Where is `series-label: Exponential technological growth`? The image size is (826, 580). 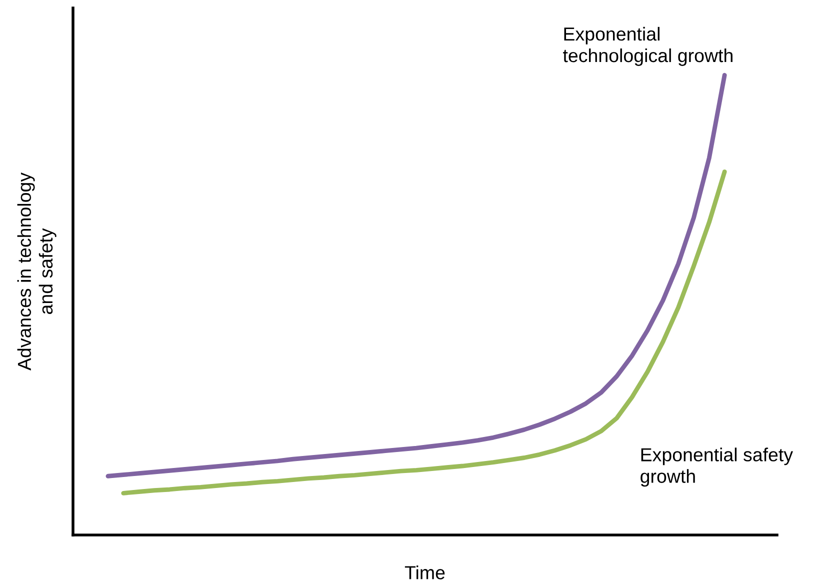
series-label: Exponential technological growth is located at coordinates (647, 46).